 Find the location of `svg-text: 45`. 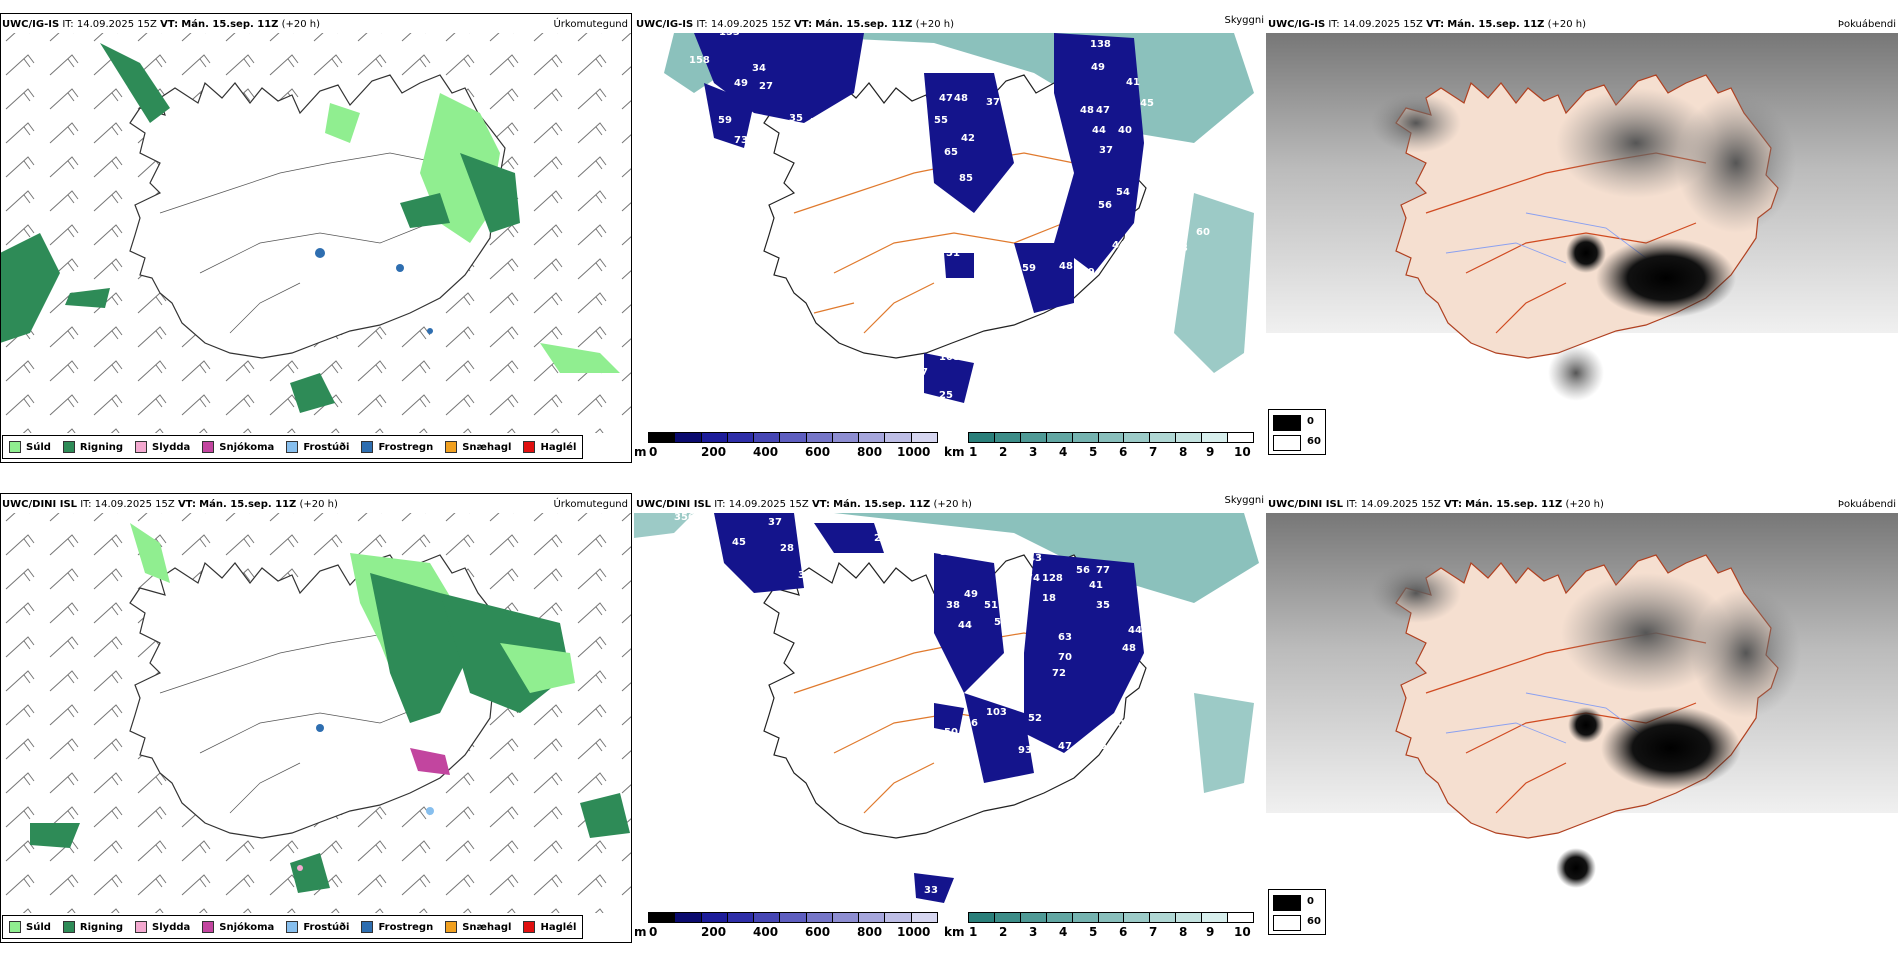

svg-text: 45 is located at coordinates (739, 542).